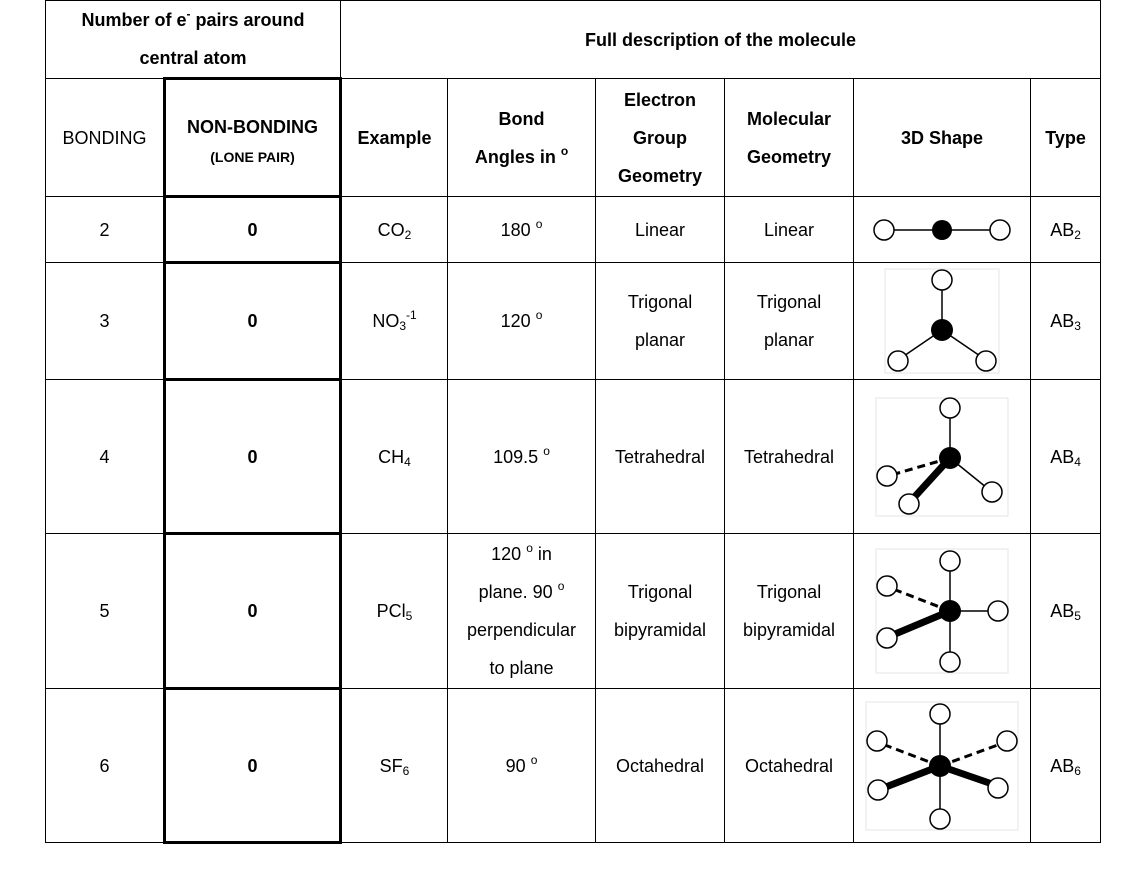  Describe the element at coordinates (1066, 765) in the screenshot. I see `type-label: AB6` at that location.